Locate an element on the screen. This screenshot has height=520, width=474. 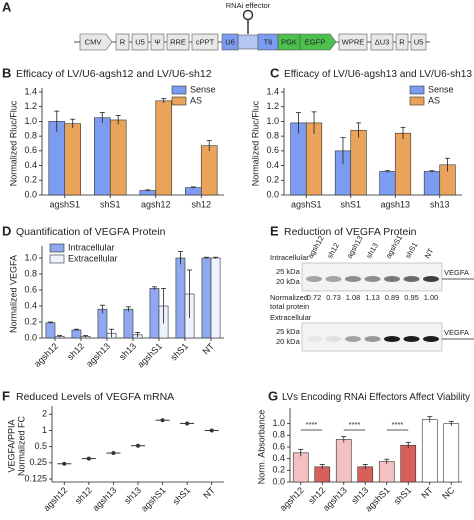
blot is located at coordinates (372, 277).